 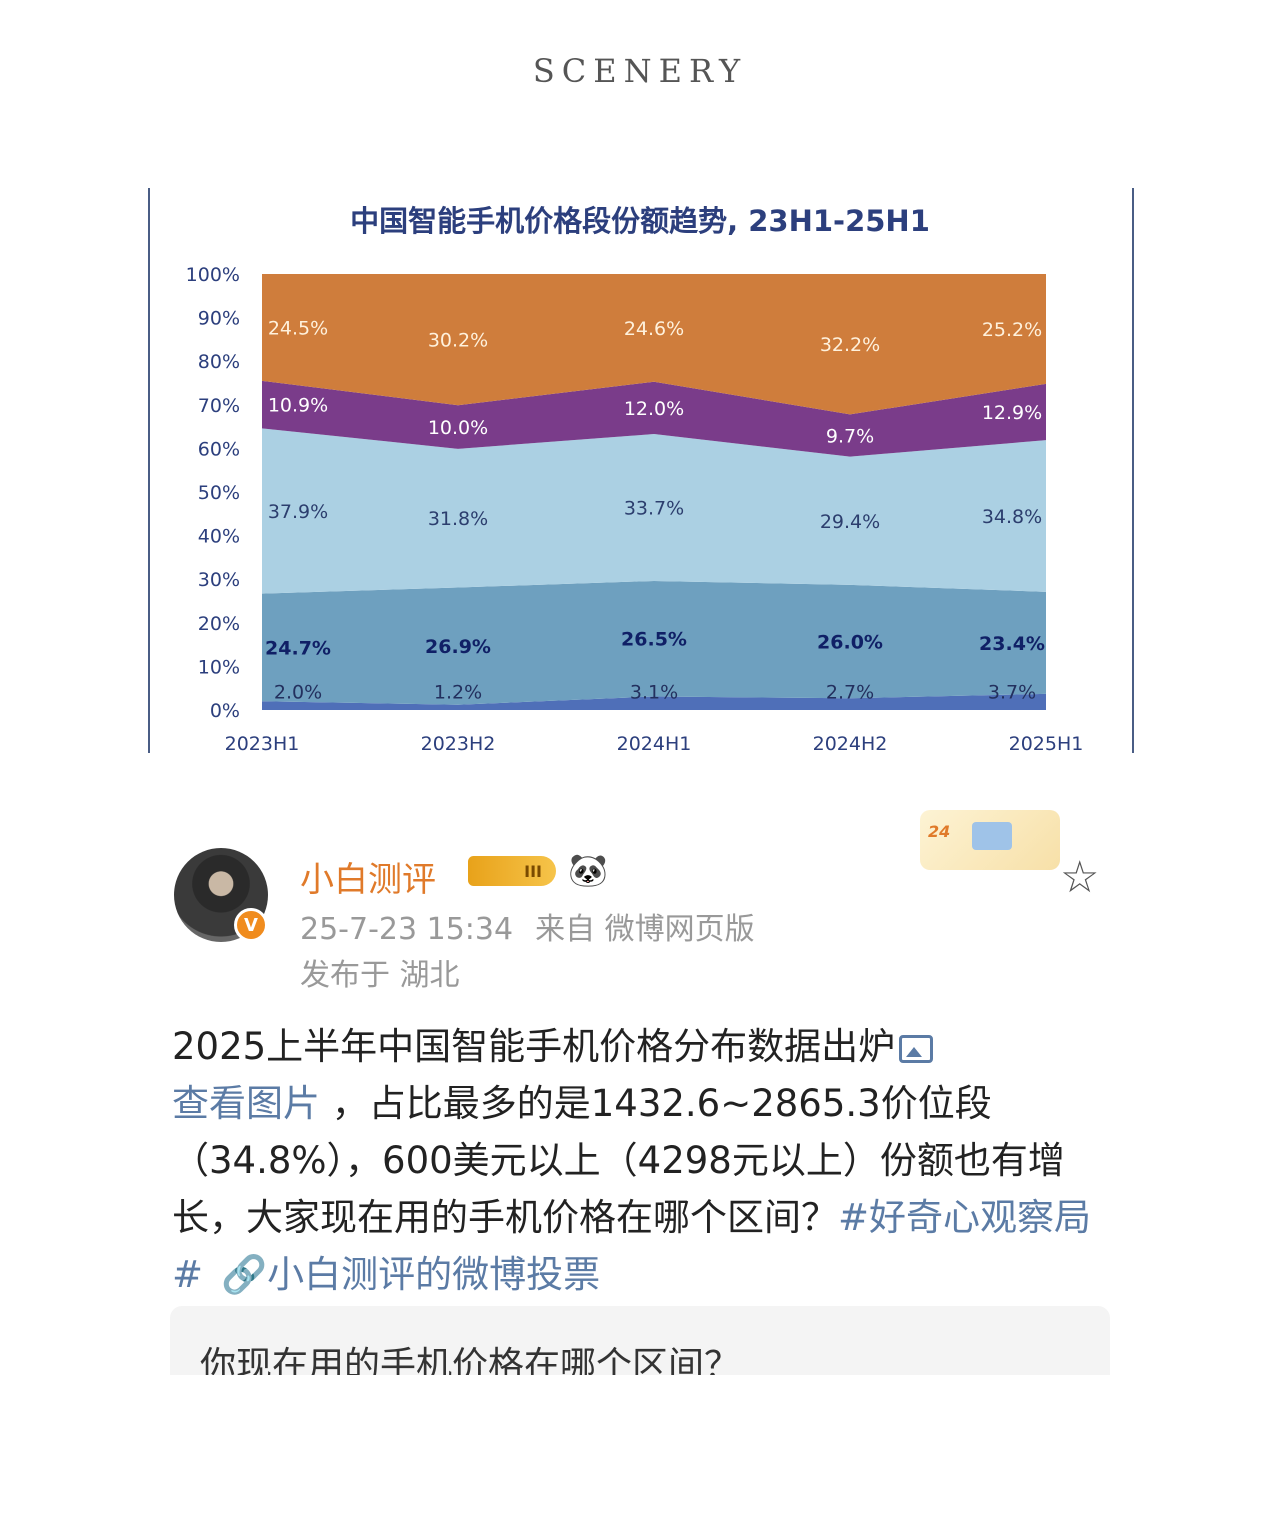 What do you see at coordinates (262, 743) in the screenshot?
I see `x-tick-label: 2023H1` at bounding box center [262, 743].